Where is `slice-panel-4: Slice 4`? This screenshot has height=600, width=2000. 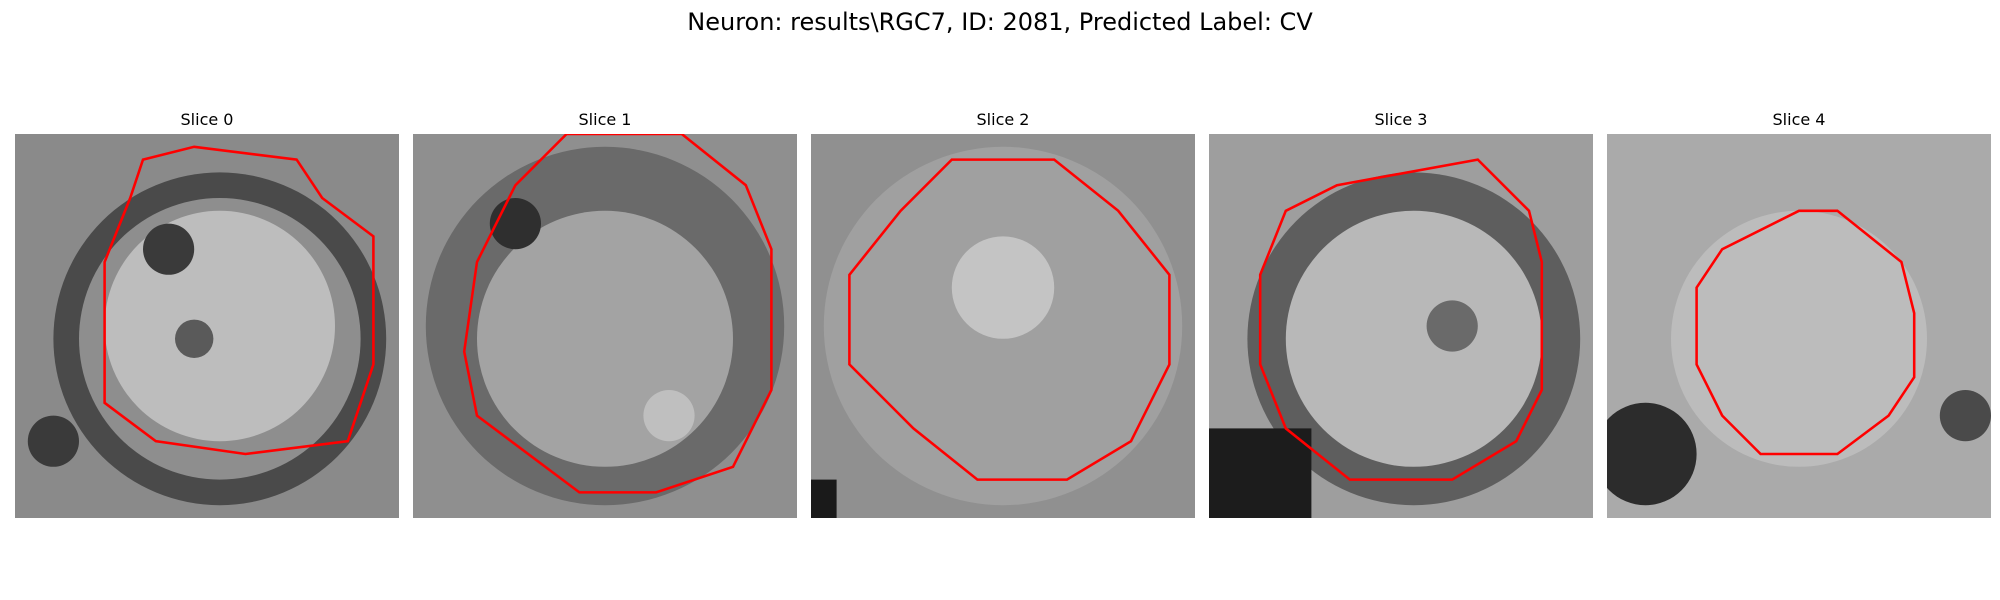 slice-panel-4: Slice 4 is located at coordinates (1799, 314).